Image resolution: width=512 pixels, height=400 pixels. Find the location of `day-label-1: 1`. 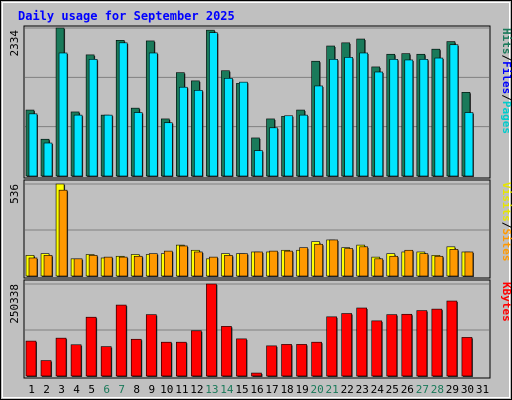

day-label-1: 1 is located at coordinates (31, 389).